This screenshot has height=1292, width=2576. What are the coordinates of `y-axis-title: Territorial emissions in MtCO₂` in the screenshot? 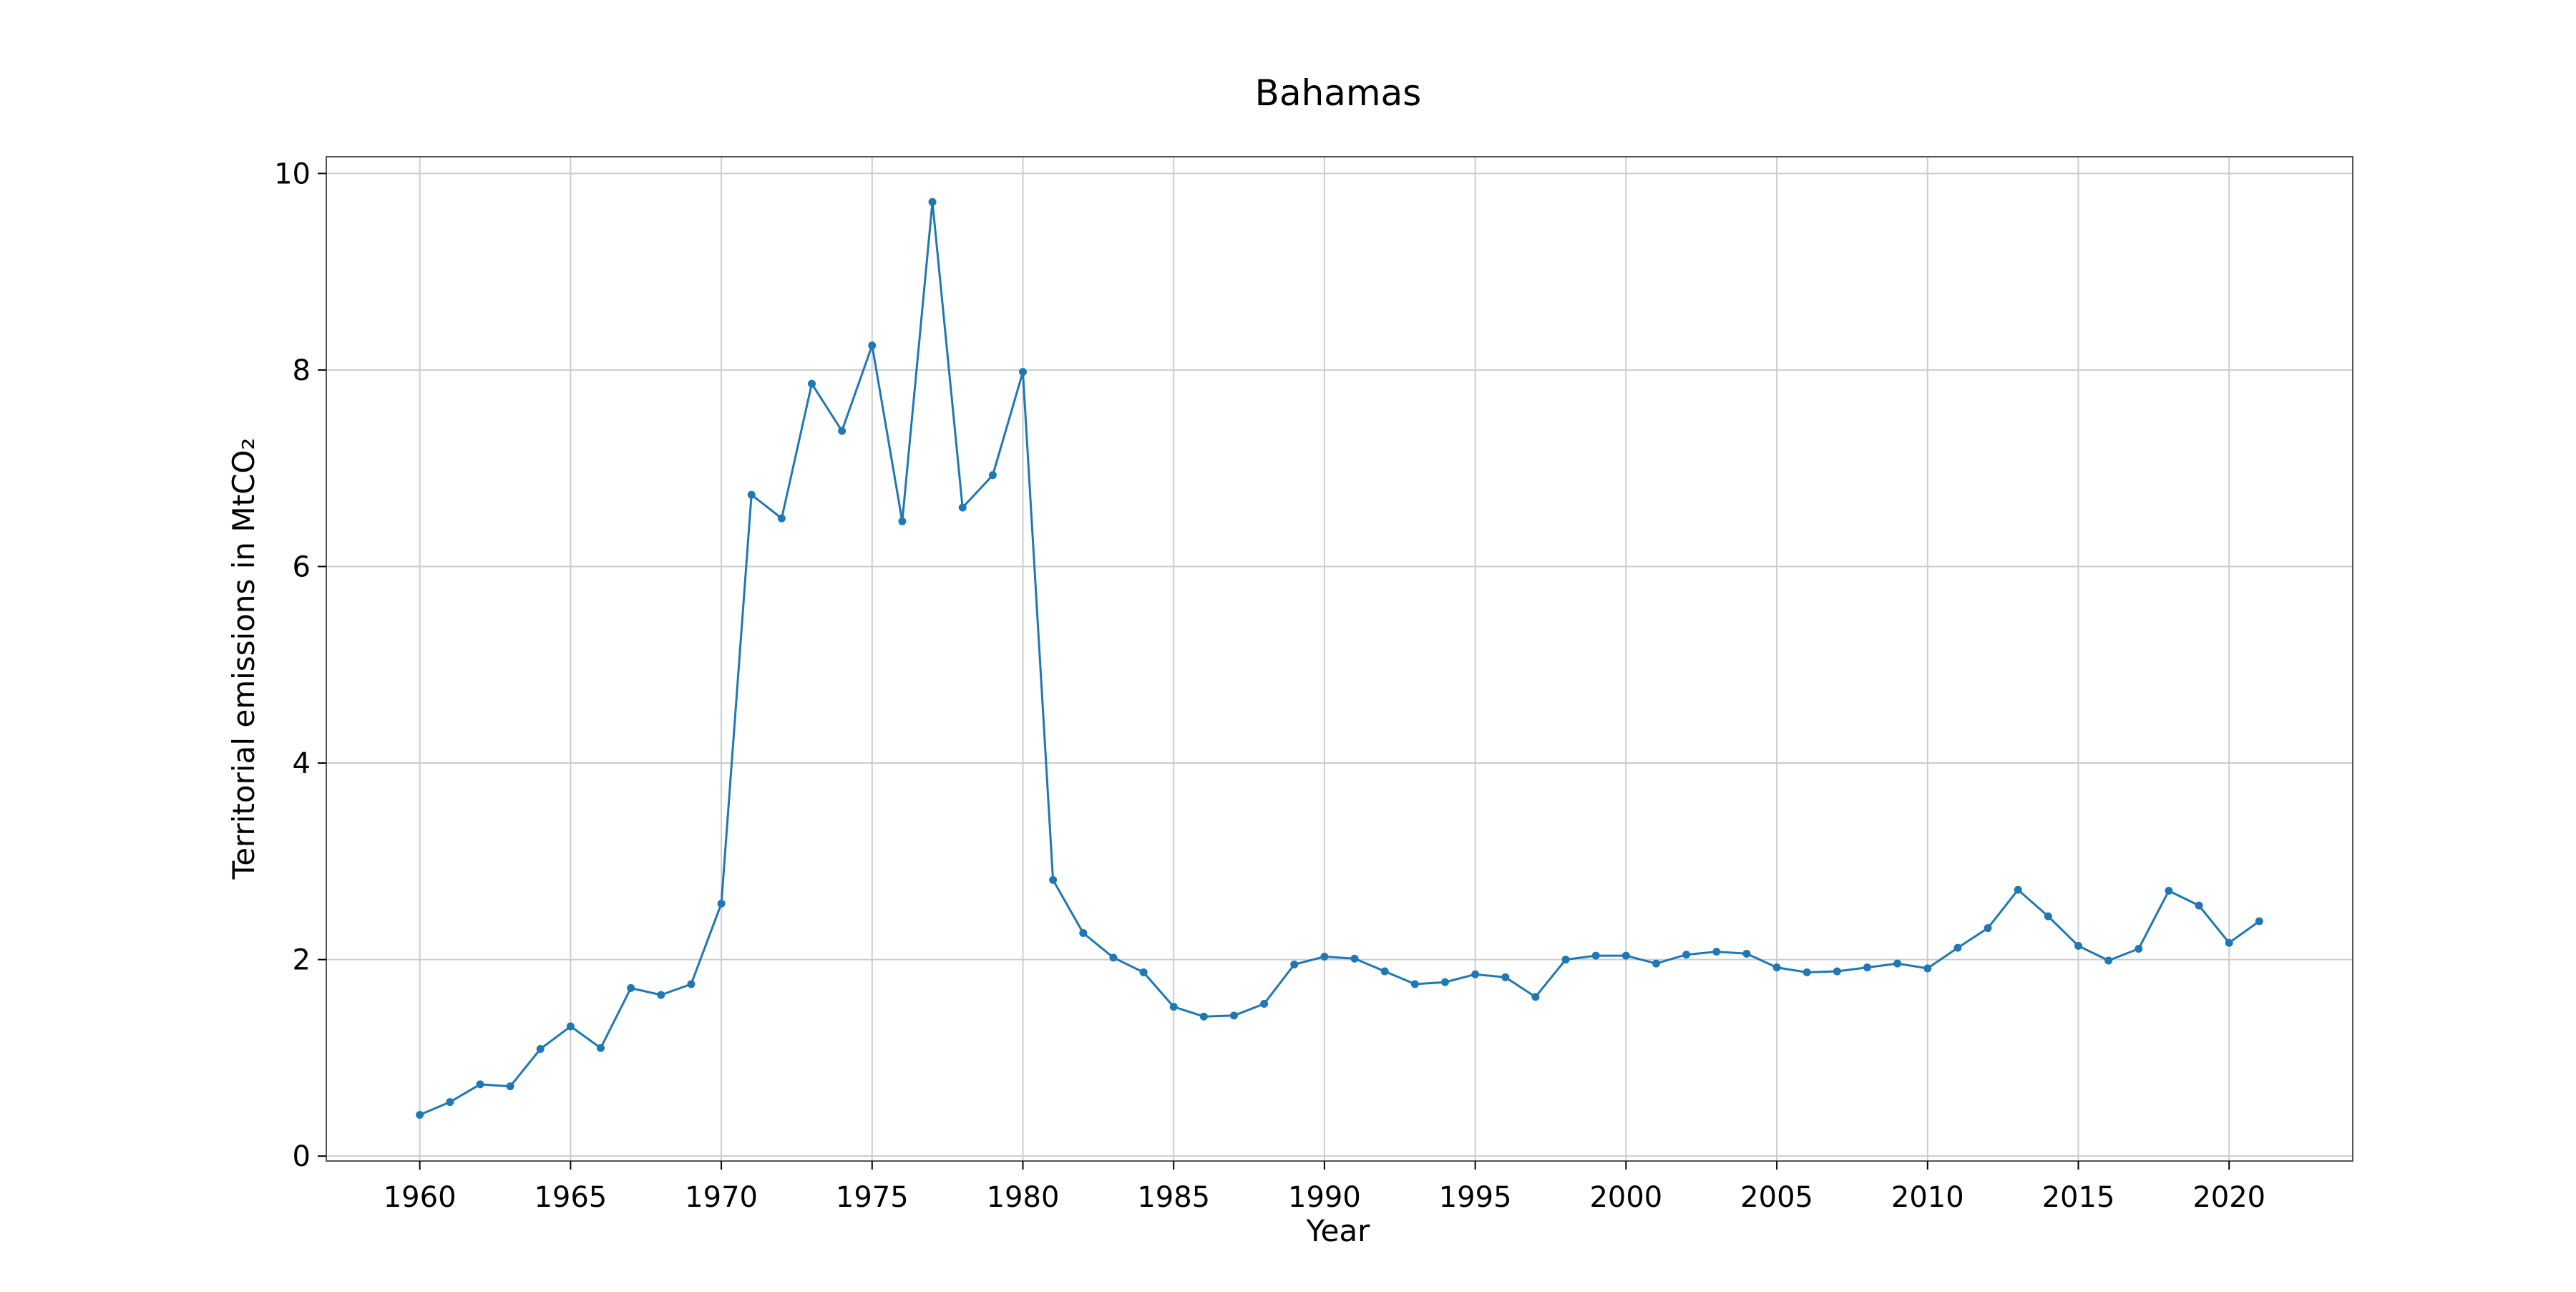 It's located at (243, 659).